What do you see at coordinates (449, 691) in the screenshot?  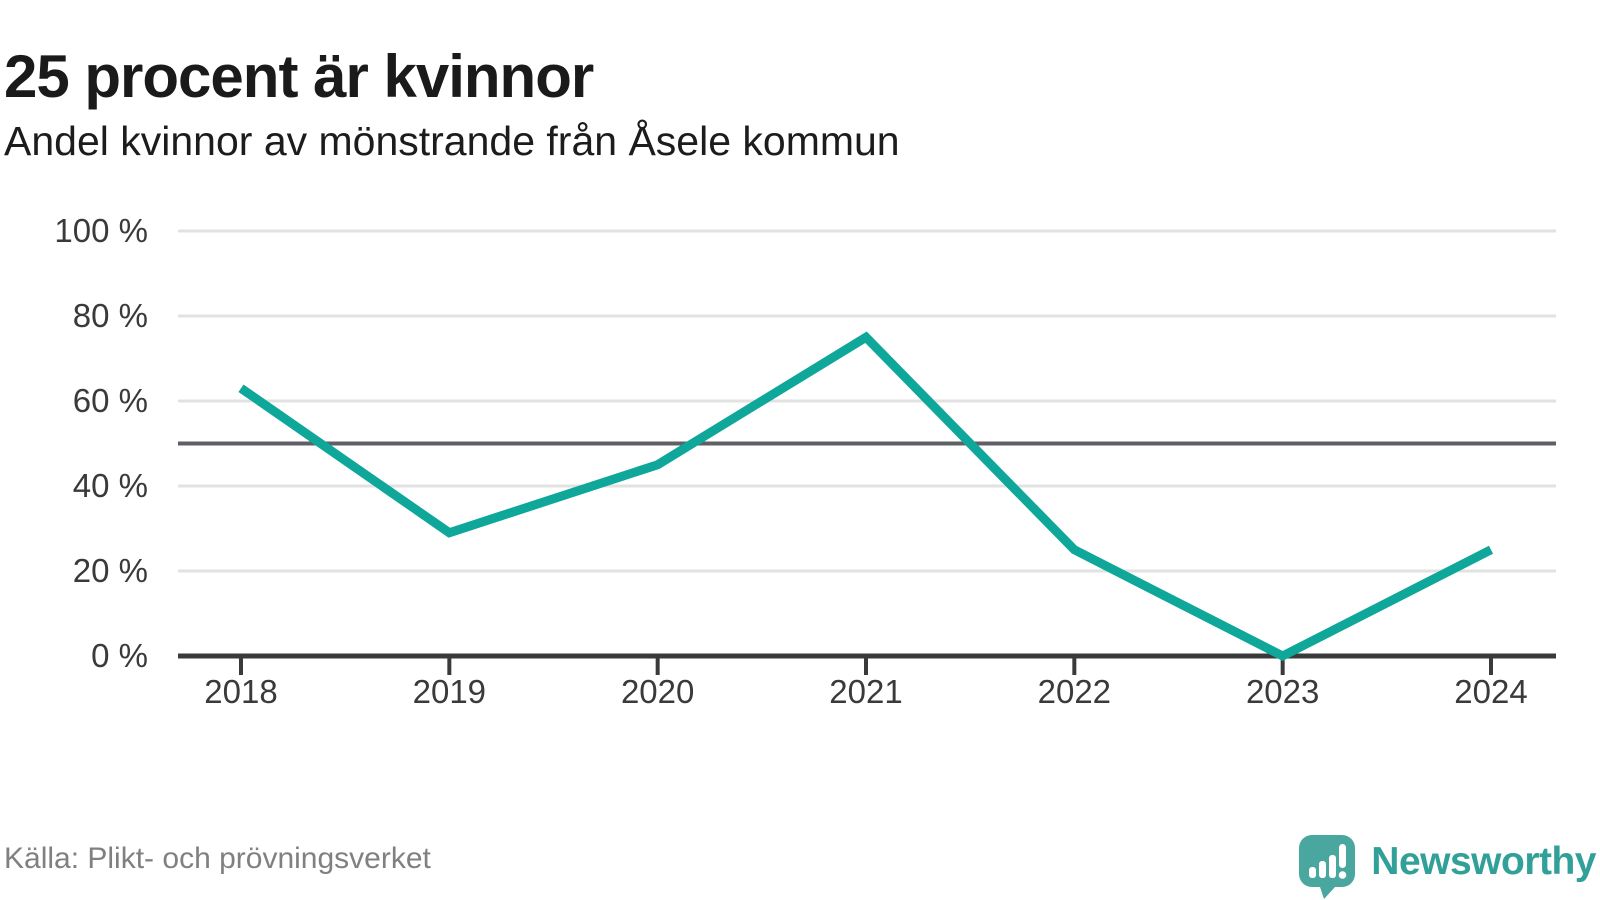 I see `x-tick-label: 2019` at bounding box center [449, 691].